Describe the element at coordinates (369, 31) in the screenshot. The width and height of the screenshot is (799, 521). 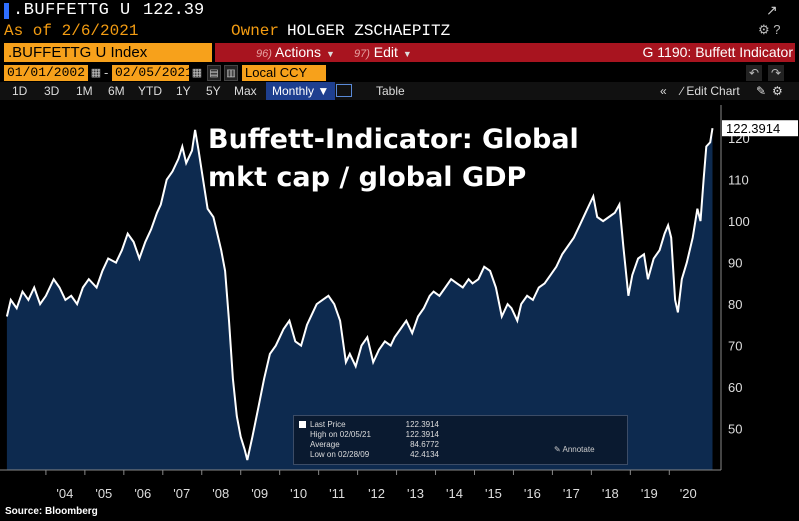
I see `owner-name: HOLGER ZSCHAEPITZ` at that location.